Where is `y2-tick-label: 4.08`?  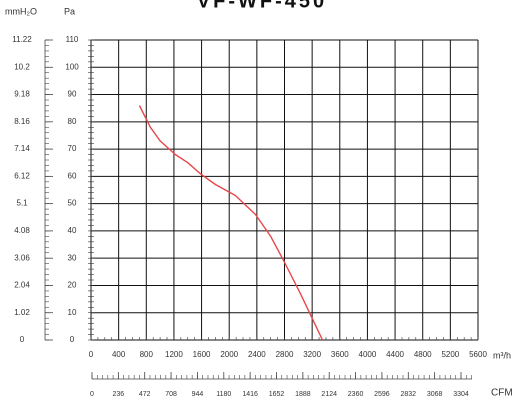 y2-tick-label: 4.08 is located at coordinates (22, 230).